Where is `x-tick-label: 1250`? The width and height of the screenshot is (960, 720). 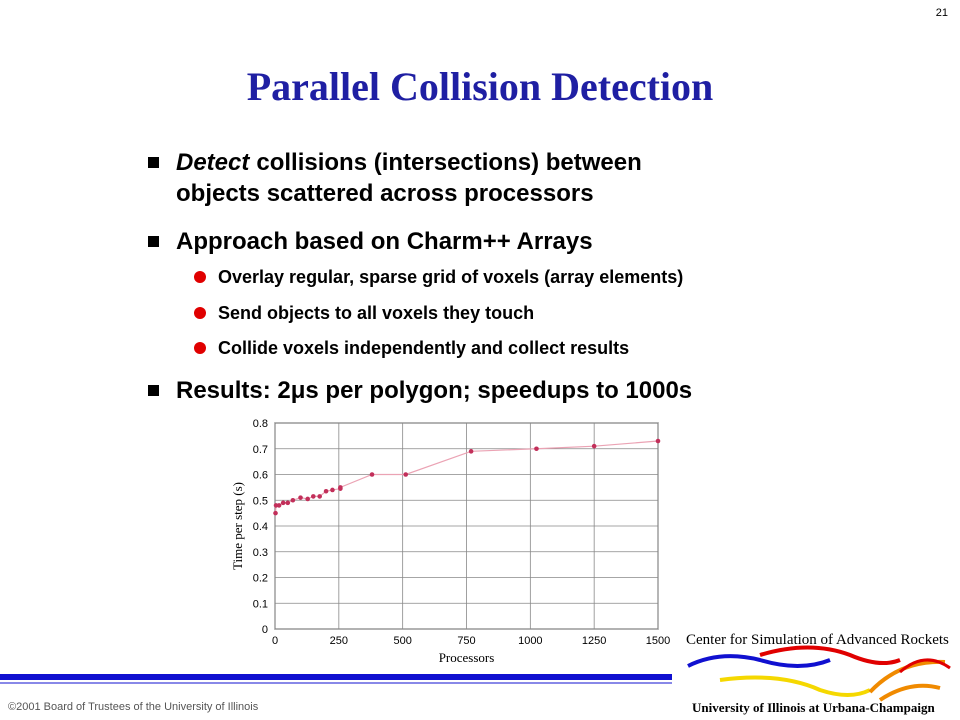 x-tick-label: 1250 is located at coordinates (594, 641).